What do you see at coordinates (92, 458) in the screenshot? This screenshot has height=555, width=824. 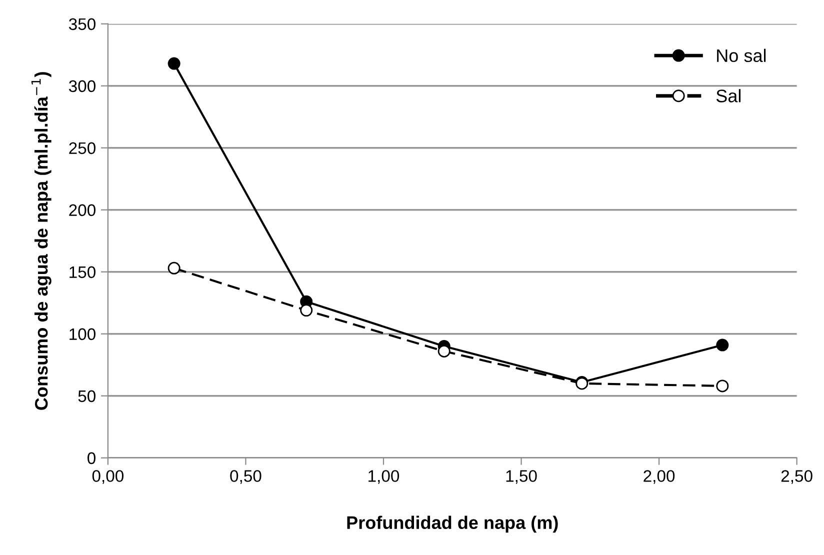 I see `y-tick-label: 0` at bounding box center [92, 458].